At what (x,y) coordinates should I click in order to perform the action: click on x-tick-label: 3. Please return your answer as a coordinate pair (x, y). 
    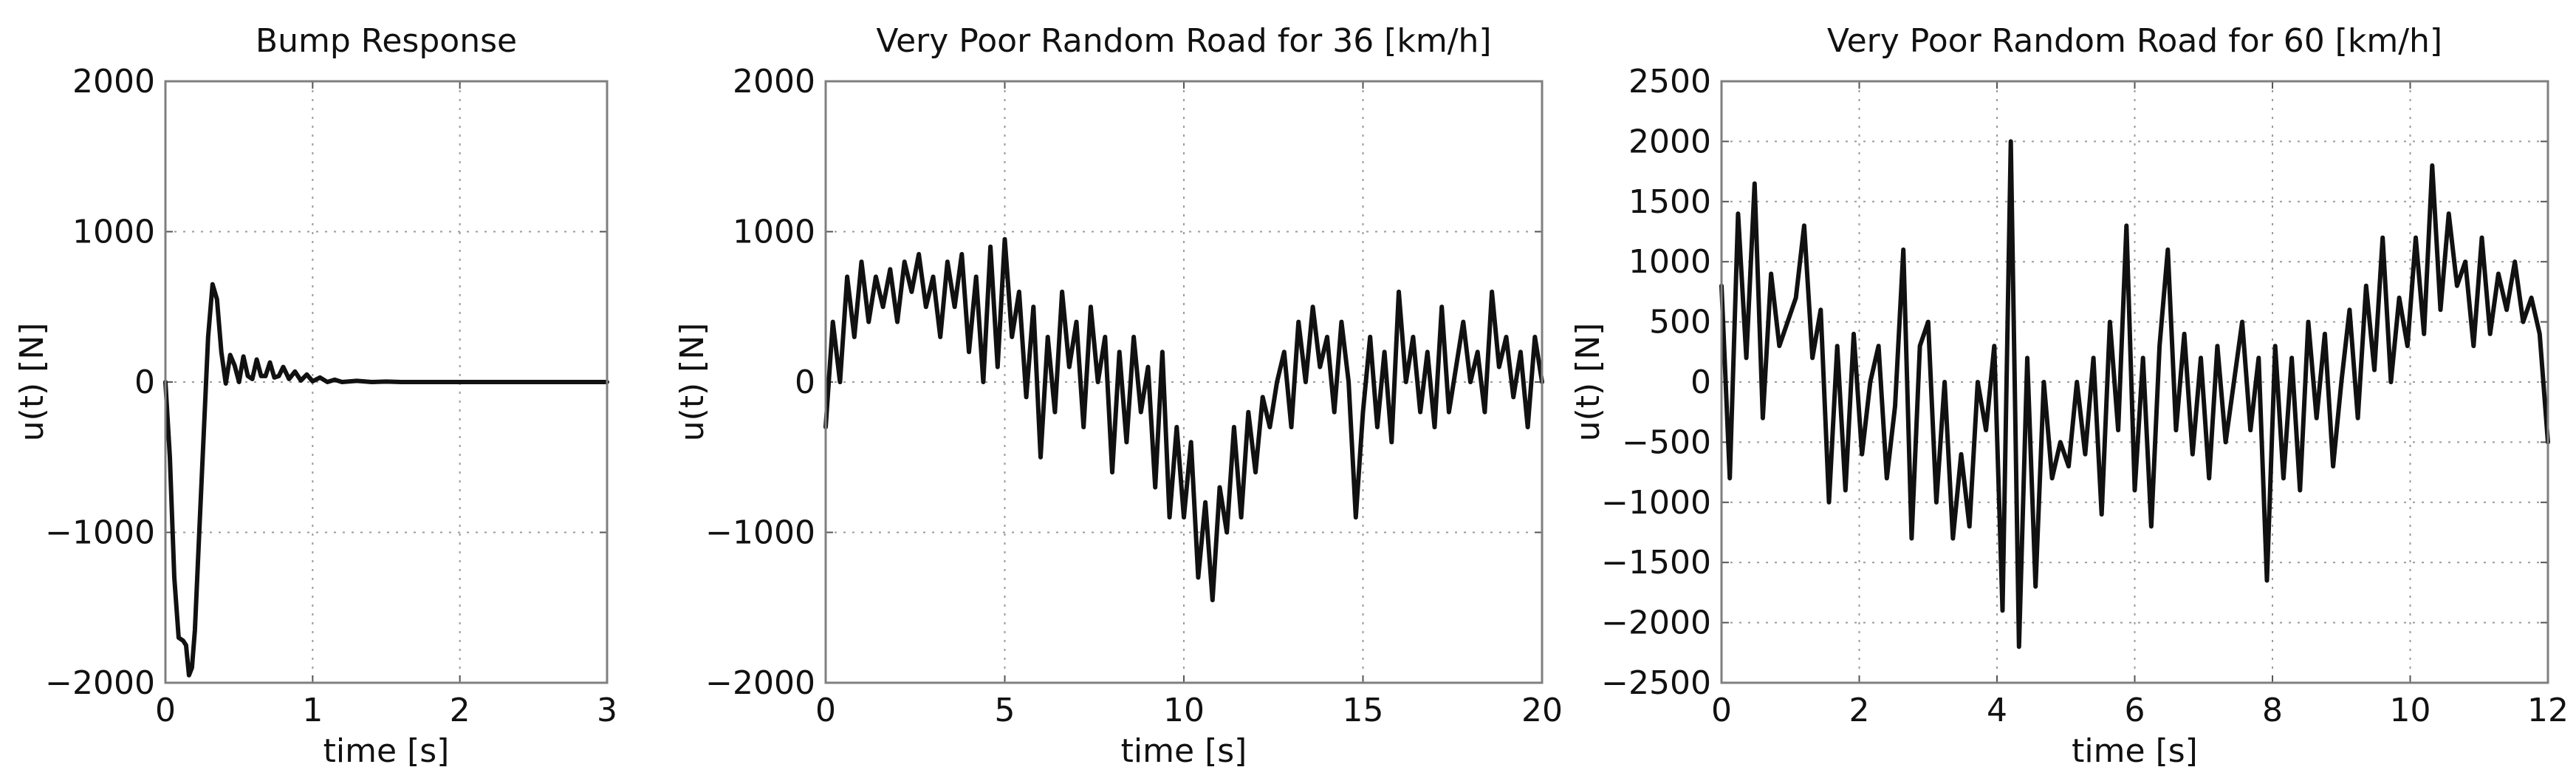
    Looking at the image, I should click on (607, 710).